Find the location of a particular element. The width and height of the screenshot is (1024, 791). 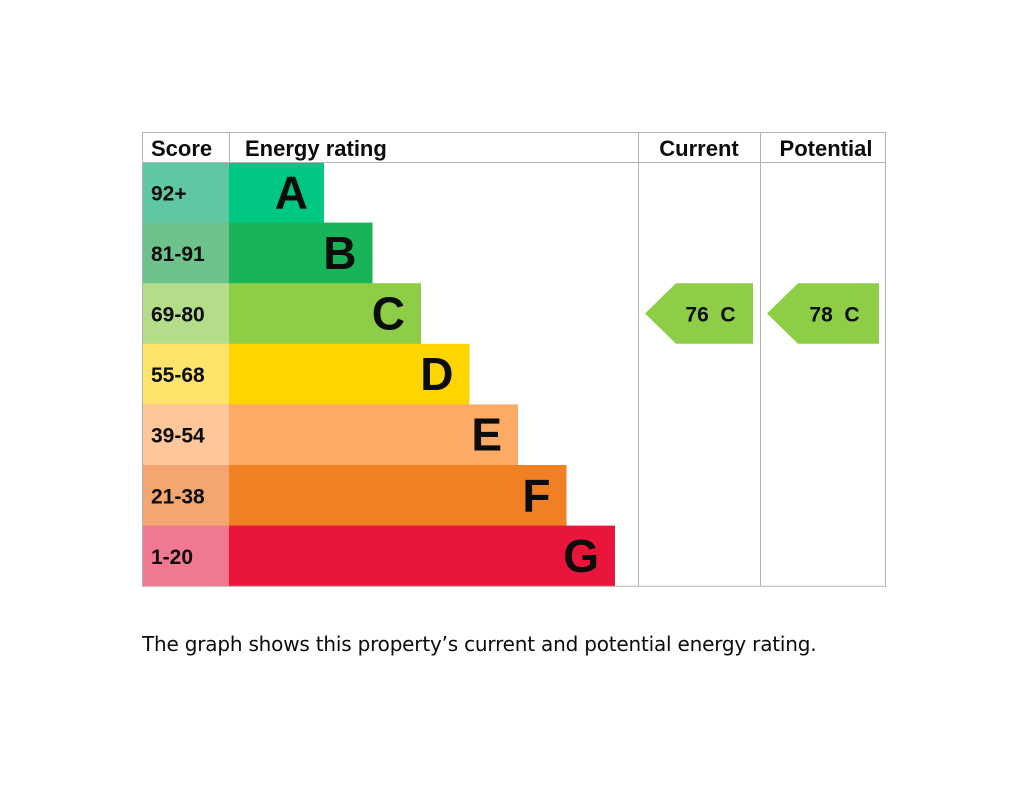

rating-letter-f: F is located at coordinates (536, 495).